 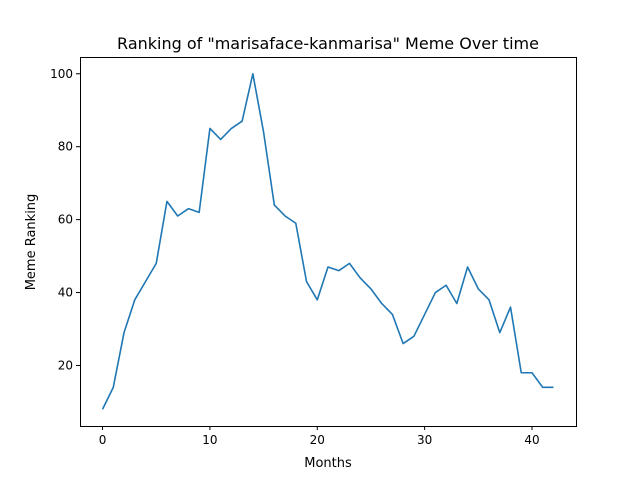 What do you see at coordinates (65, 365) in the screenshot?
I see `y-tick-label: 20` at bounding box center [65, 365].